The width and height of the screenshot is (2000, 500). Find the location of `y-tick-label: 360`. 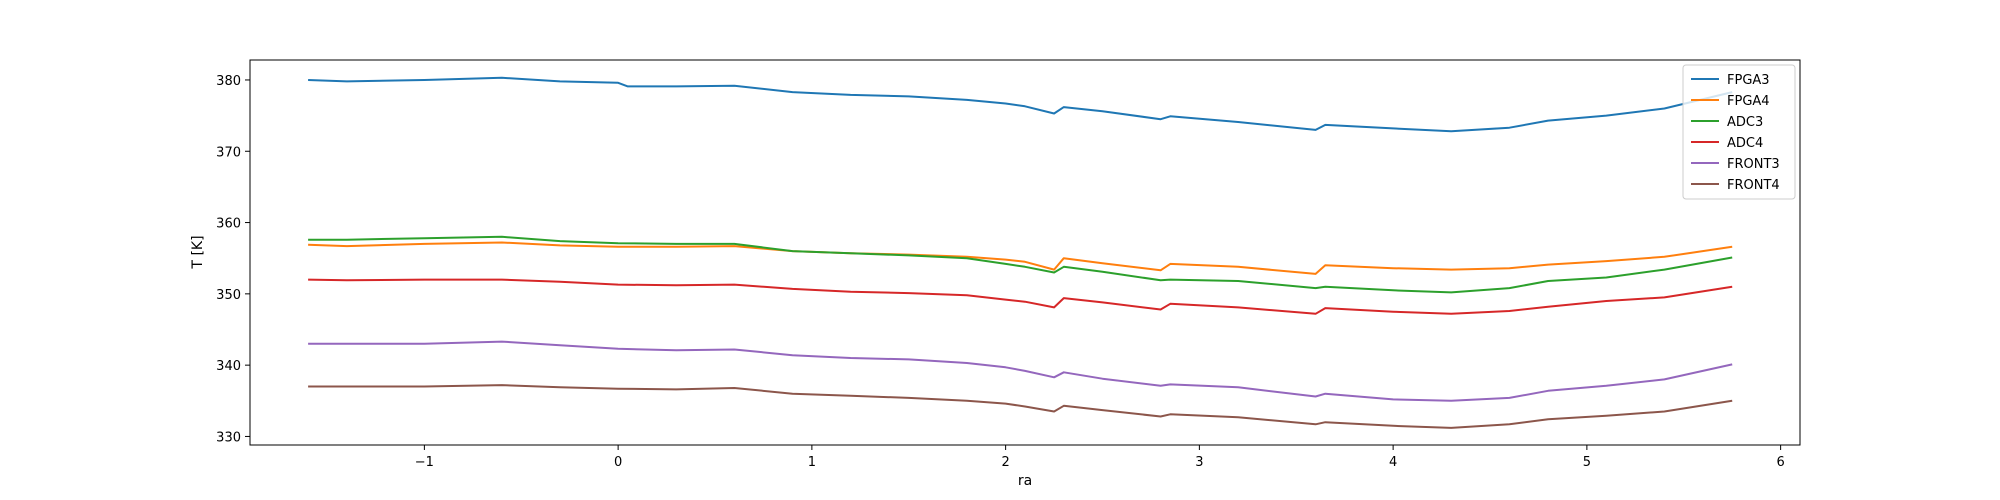

y-tick-label: 360 is located at coordinates (228, 224).